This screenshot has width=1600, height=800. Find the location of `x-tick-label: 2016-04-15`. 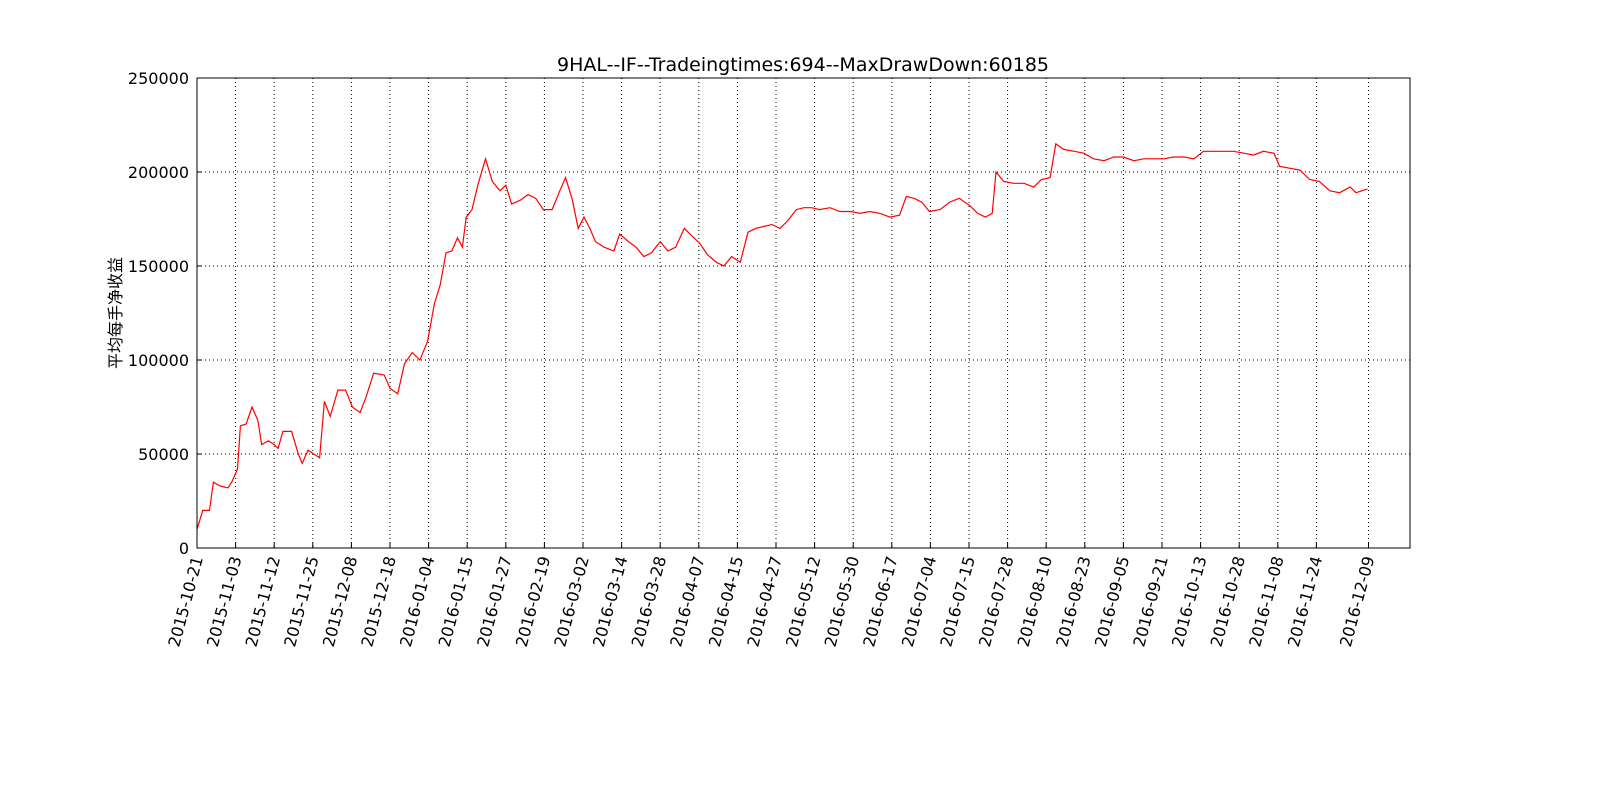

x-tick-label: 2016-04-15 is located at coordinates (726, 601).